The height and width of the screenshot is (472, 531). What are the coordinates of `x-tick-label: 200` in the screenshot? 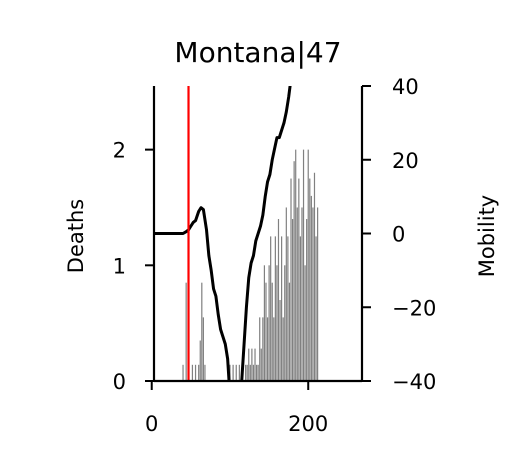 It's located at (308, 424).